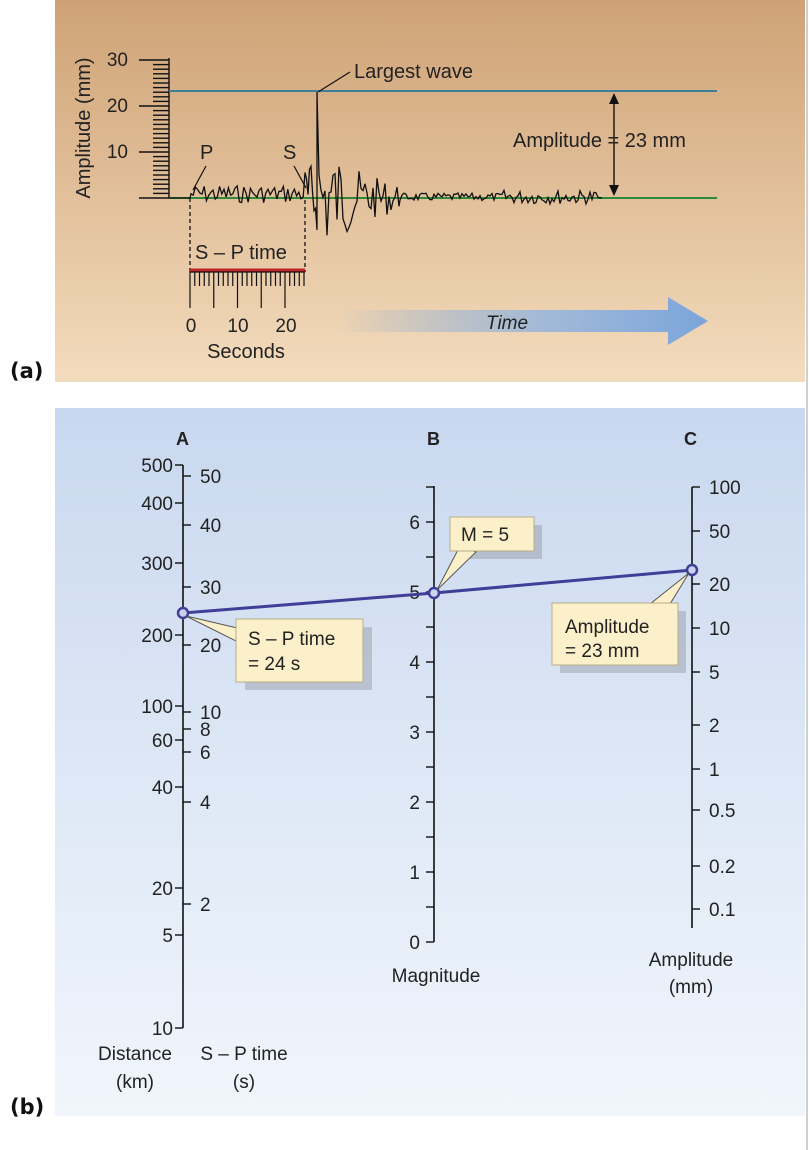  What do you see at coordinates (414, 523) in the screenshot?
I see `magnitude-tick-6: 6` at bounding box center [414, 523].